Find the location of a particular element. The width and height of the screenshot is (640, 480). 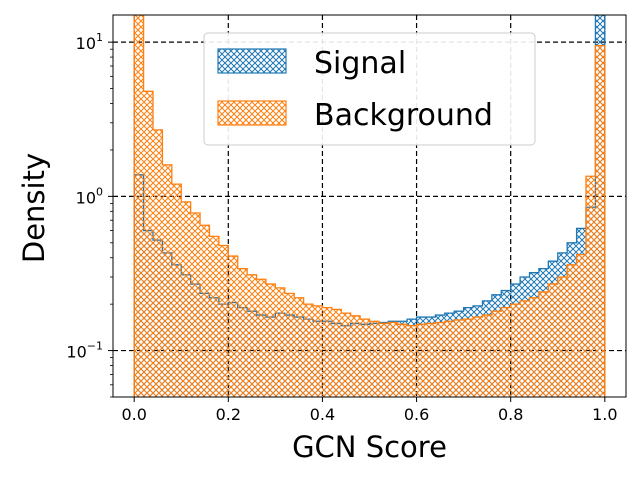

legend: Signal Background is located at coordinates (369, 89).